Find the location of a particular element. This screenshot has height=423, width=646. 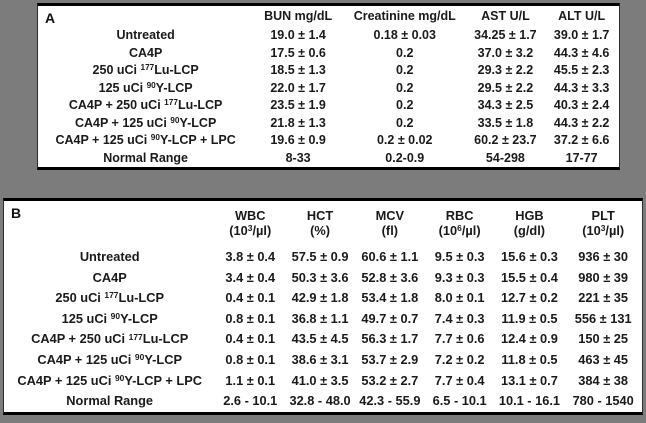

column-header: AST U/L is located at coordinates (505, 15).